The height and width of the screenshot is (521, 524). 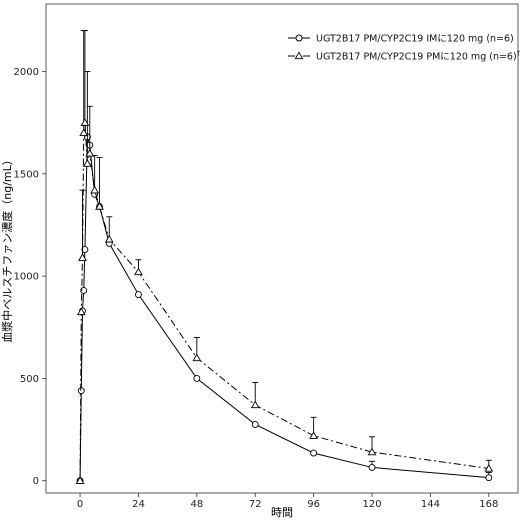 I want to click on y-tick-label: 2000, so click(x=26, y=72).